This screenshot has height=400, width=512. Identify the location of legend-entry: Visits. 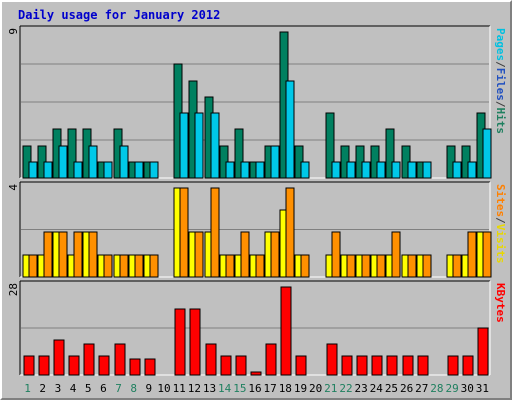
(500, 244).